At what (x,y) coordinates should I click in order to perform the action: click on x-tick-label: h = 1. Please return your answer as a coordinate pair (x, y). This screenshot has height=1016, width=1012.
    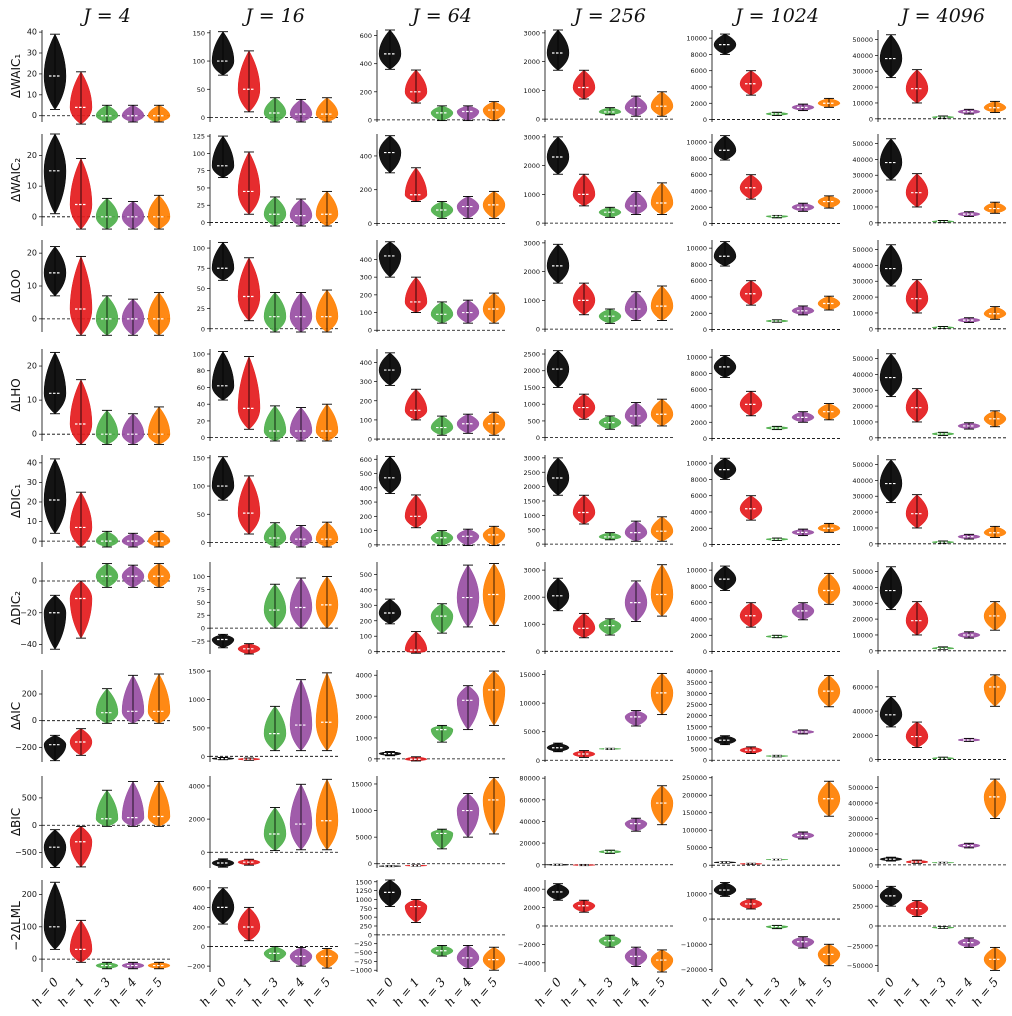
    Looking at the image, I should click on (71, 992).